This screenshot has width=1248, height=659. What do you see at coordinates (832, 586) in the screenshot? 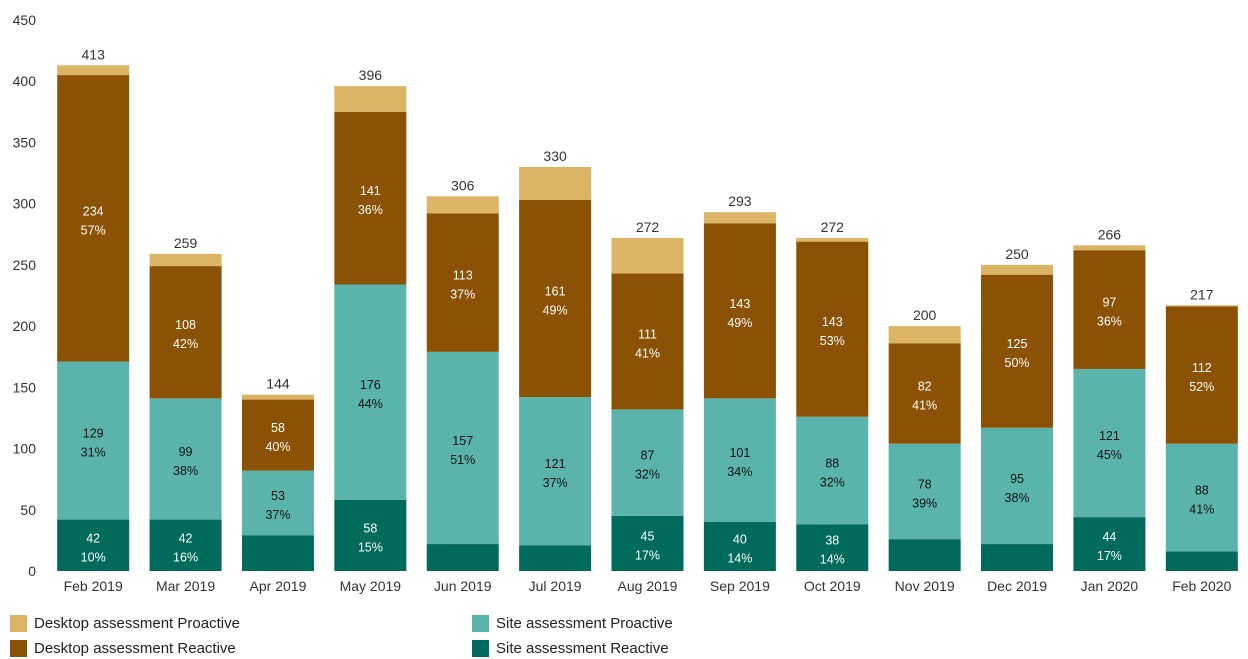
I see `x-tick-label: Oct 2019` at bounding box center [832, 586].